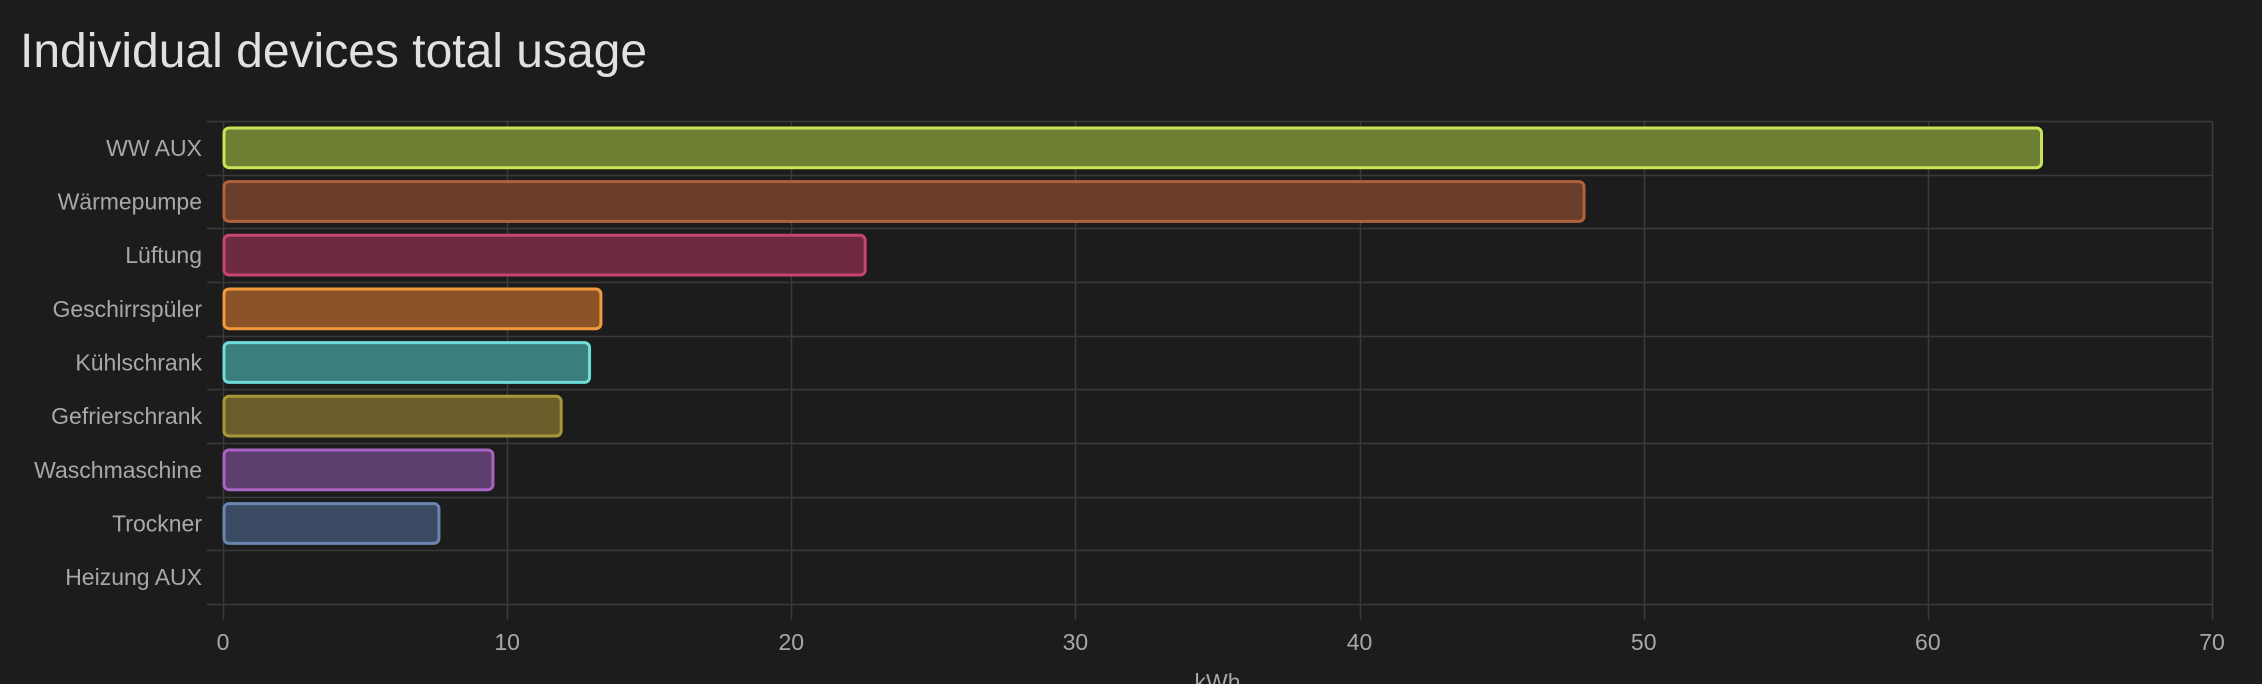 This screenshot has height=684, width=2262. What do you see at coordinates (138, 363) in the screenshot?
I see `category-label: Kühlschrank` at bounding box center [138, 363].